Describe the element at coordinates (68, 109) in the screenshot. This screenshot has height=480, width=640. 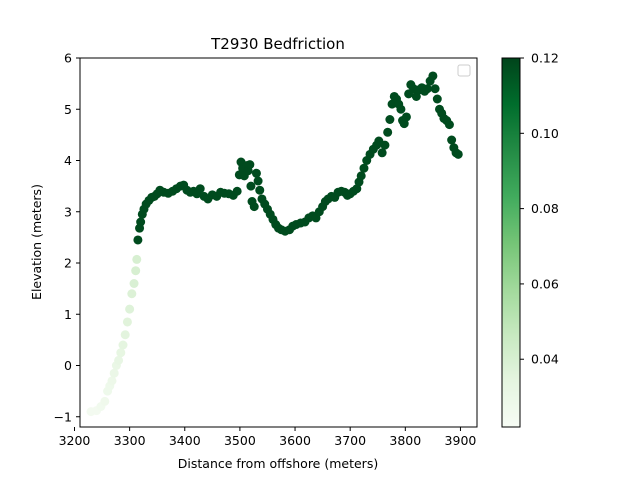
I see `y-tick-label: 5` at that location.